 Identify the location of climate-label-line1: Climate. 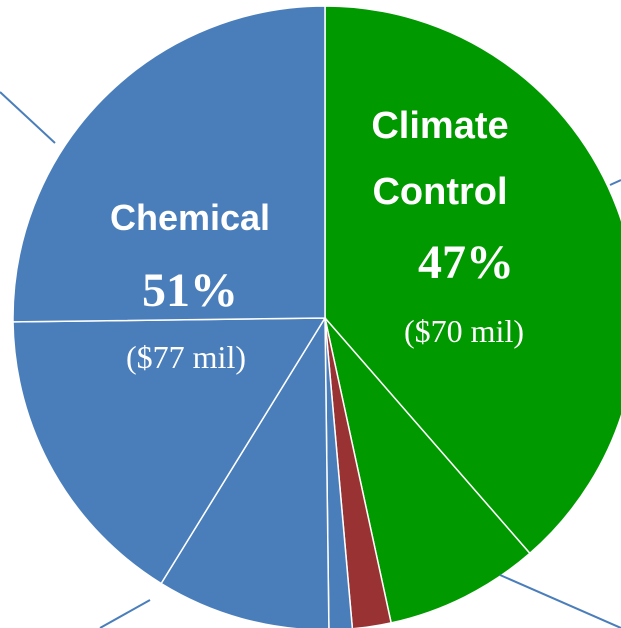
(439, 126).